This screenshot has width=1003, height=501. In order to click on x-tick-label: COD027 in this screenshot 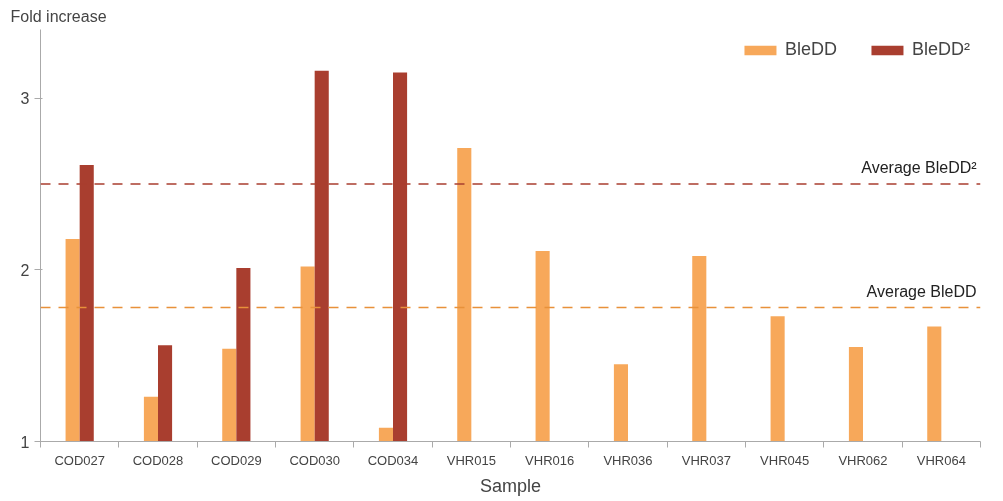, I will do `click(79, 460)`.